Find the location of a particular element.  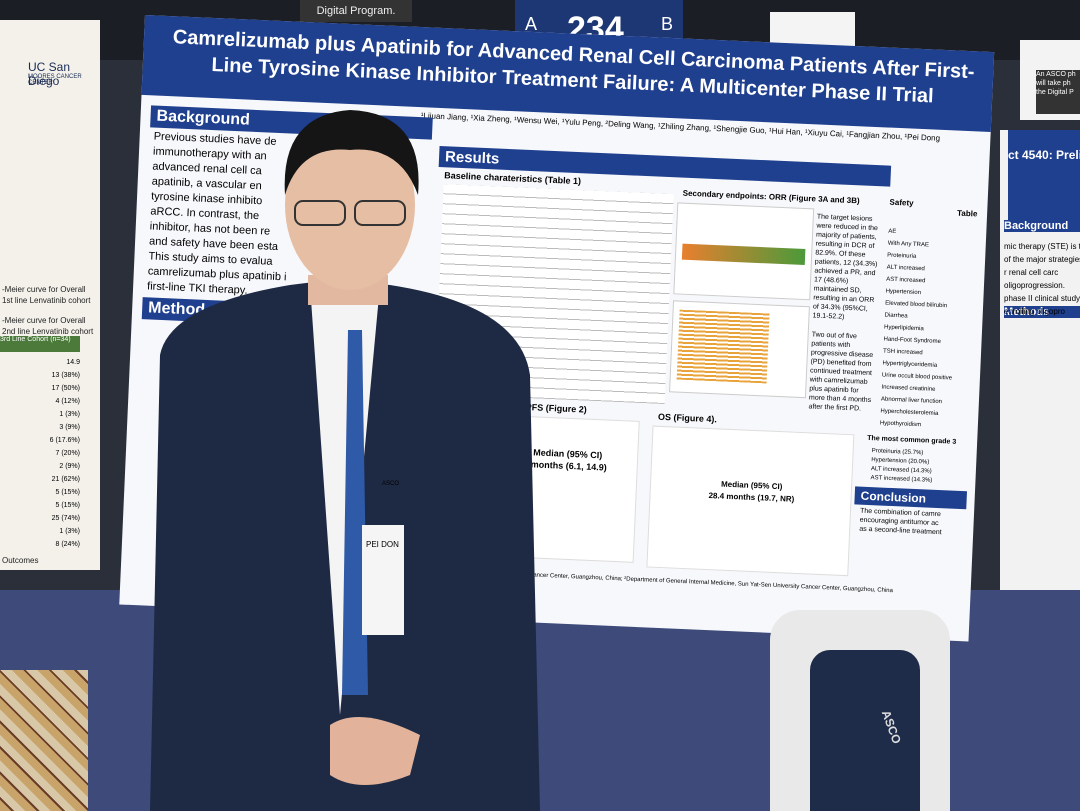

badge-name: PEI DON is located at coordinates (382, 544).